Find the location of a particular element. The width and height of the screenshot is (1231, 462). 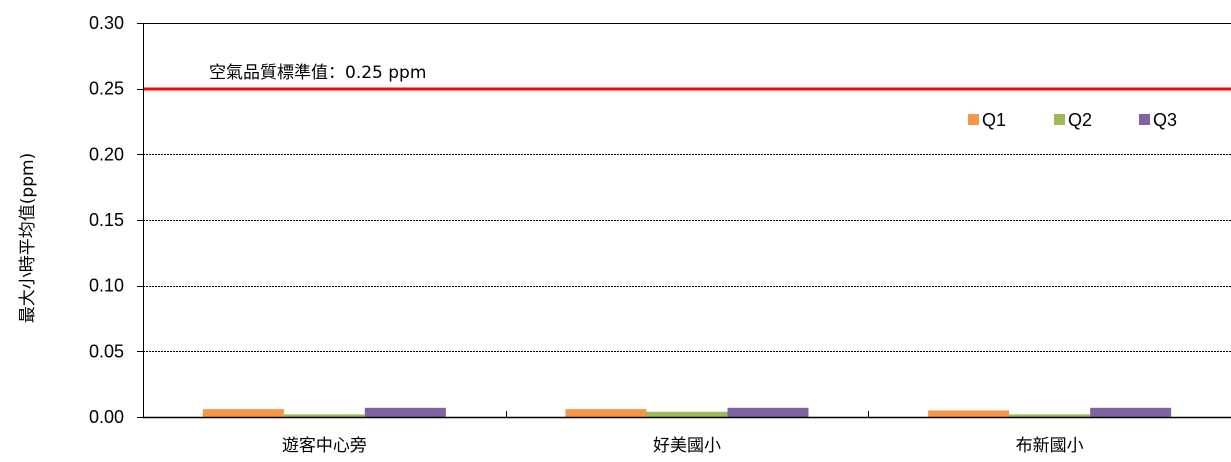

x-category-label: 好美國小 is located at coordinates (687, 446).